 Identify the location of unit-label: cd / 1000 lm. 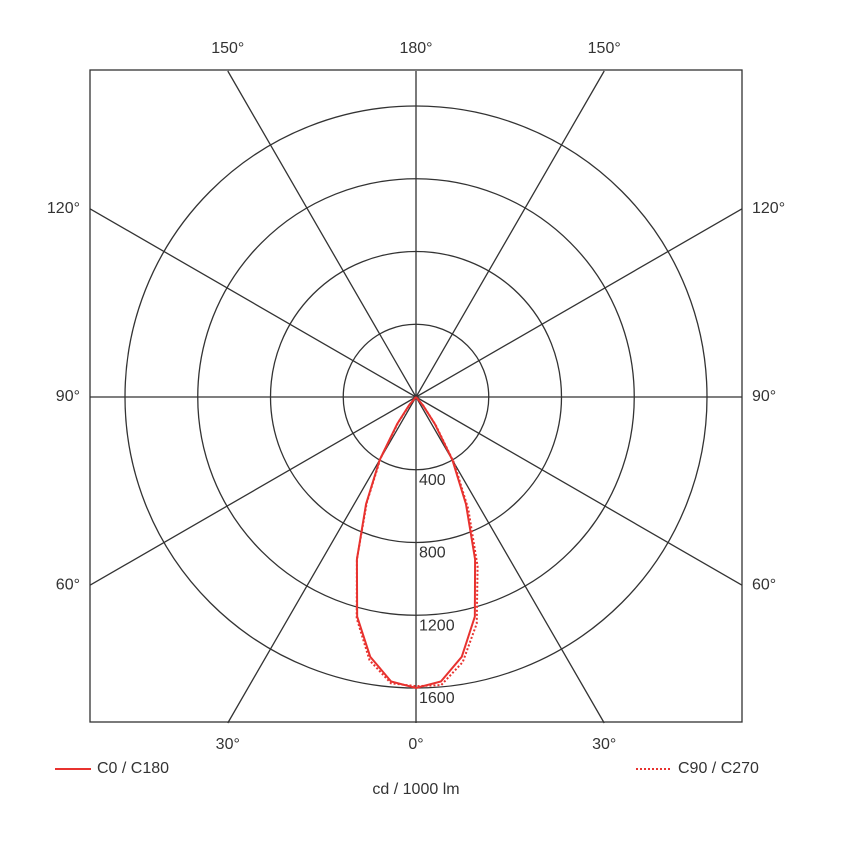
(415, 789).